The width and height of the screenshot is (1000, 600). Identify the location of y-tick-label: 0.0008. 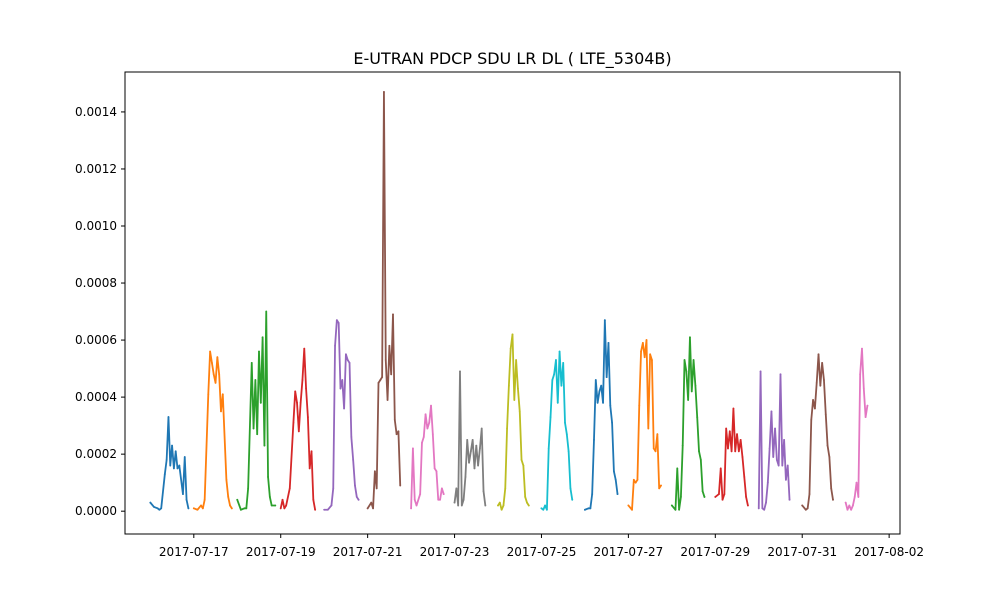
(96, 283).